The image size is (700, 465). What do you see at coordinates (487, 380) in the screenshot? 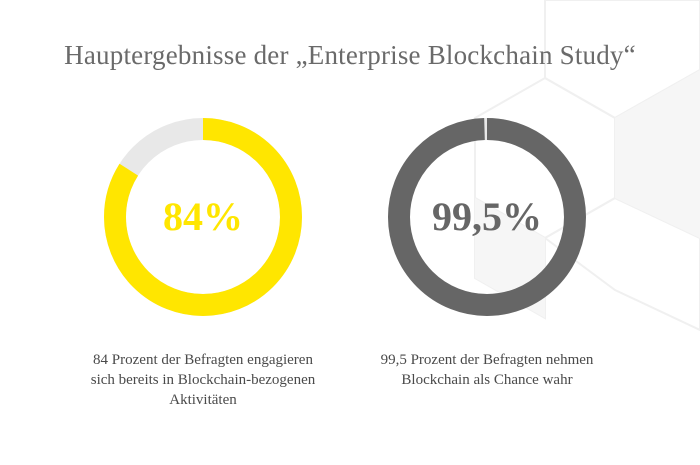
I see `caption-line: Blockchain als Chance wahr` at bounding box center [487, 380].